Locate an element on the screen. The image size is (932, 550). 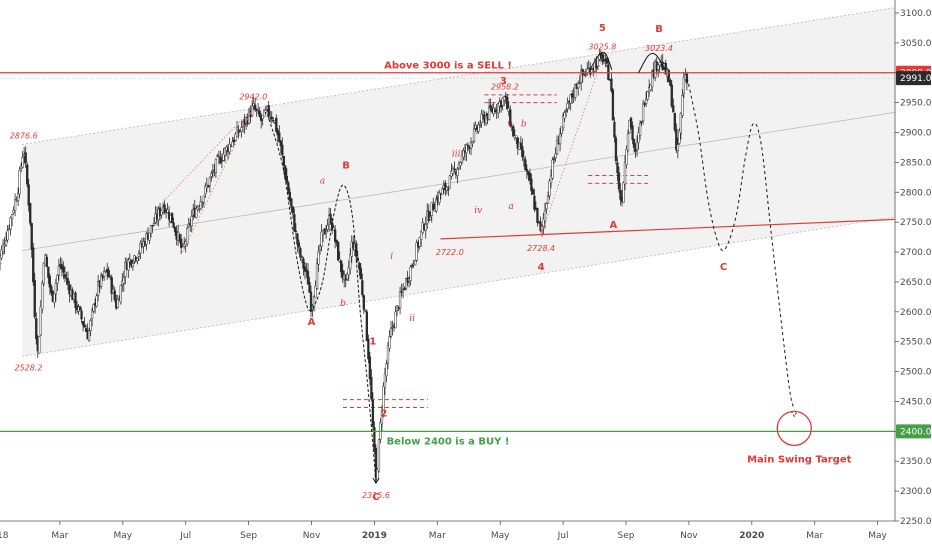
last-price-badge-bg is located at coordinates (913, 78).